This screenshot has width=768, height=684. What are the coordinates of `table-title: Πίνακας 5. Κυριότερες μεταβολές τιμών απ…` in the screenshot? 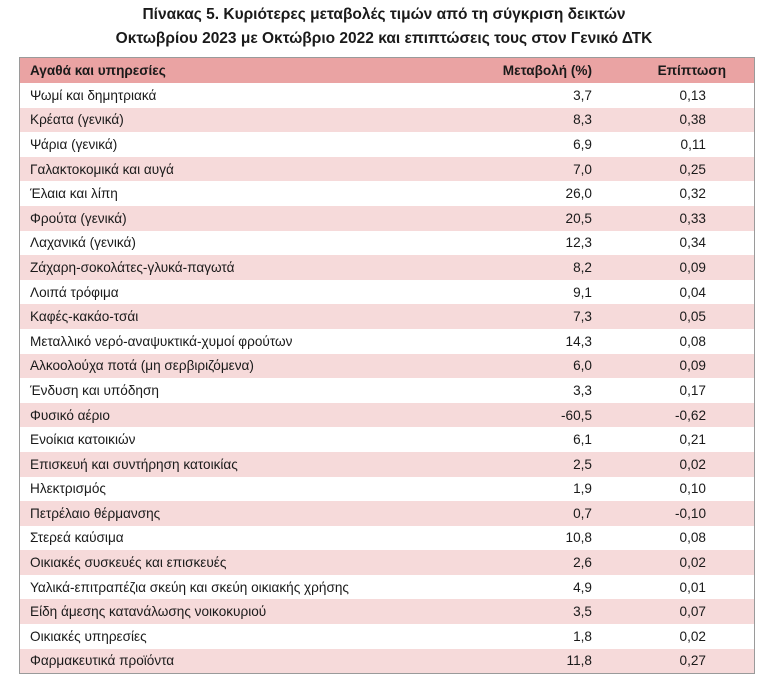 It's located at (384, 25).